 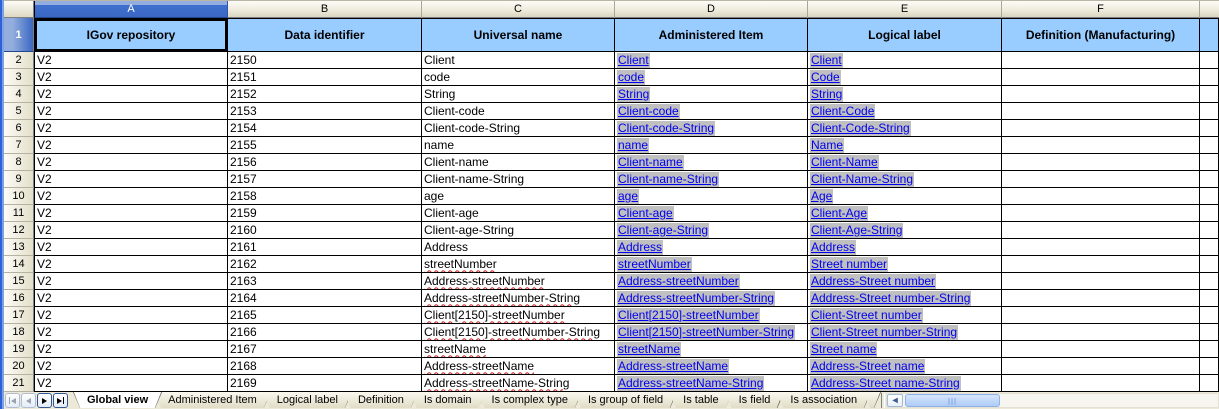 I want to click on cell-universal-name: Client[2150]-streetNumber, so click(x=518, y=315).